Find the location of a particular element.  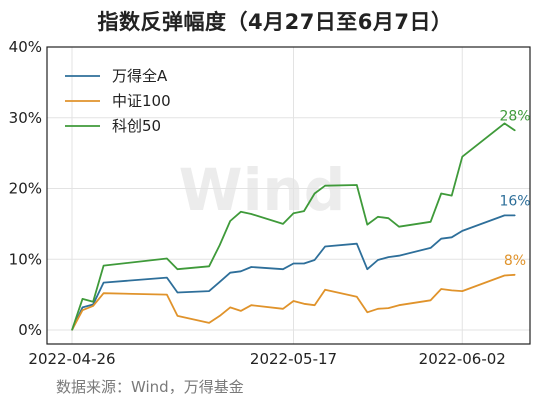

end-labels: 16% 8% 28% is located at coordinates (514, 188).